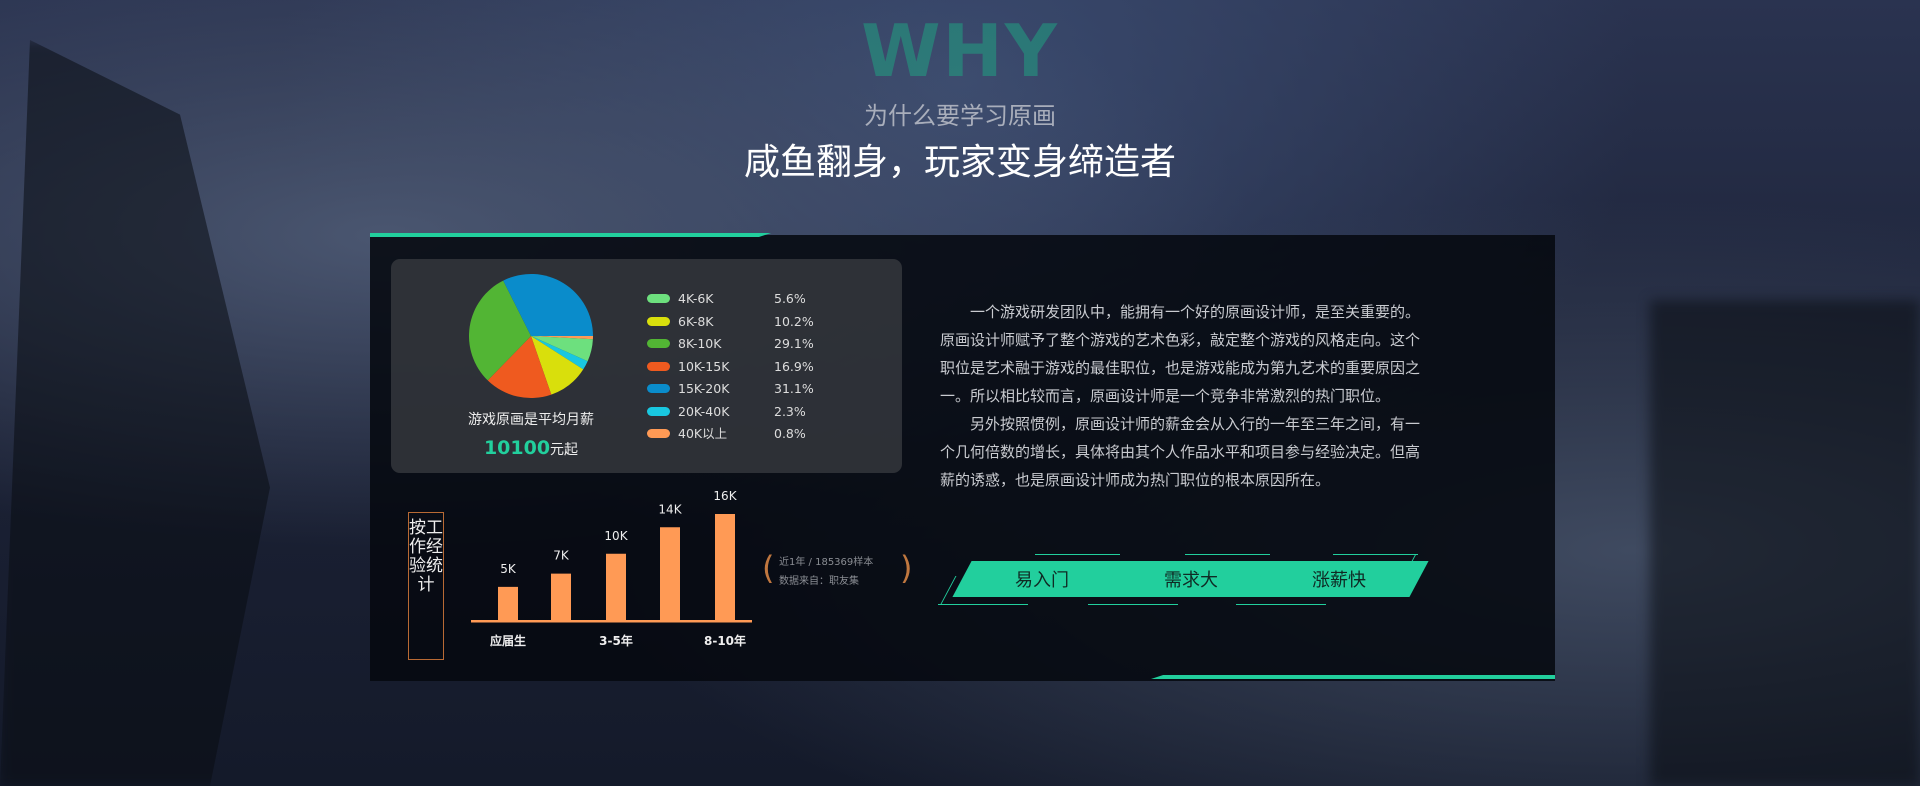 This screenshot has width=1920, height=786. Describe the element at coordinates (611, 621) in the screenshot. I see `bar-axis` at that location.